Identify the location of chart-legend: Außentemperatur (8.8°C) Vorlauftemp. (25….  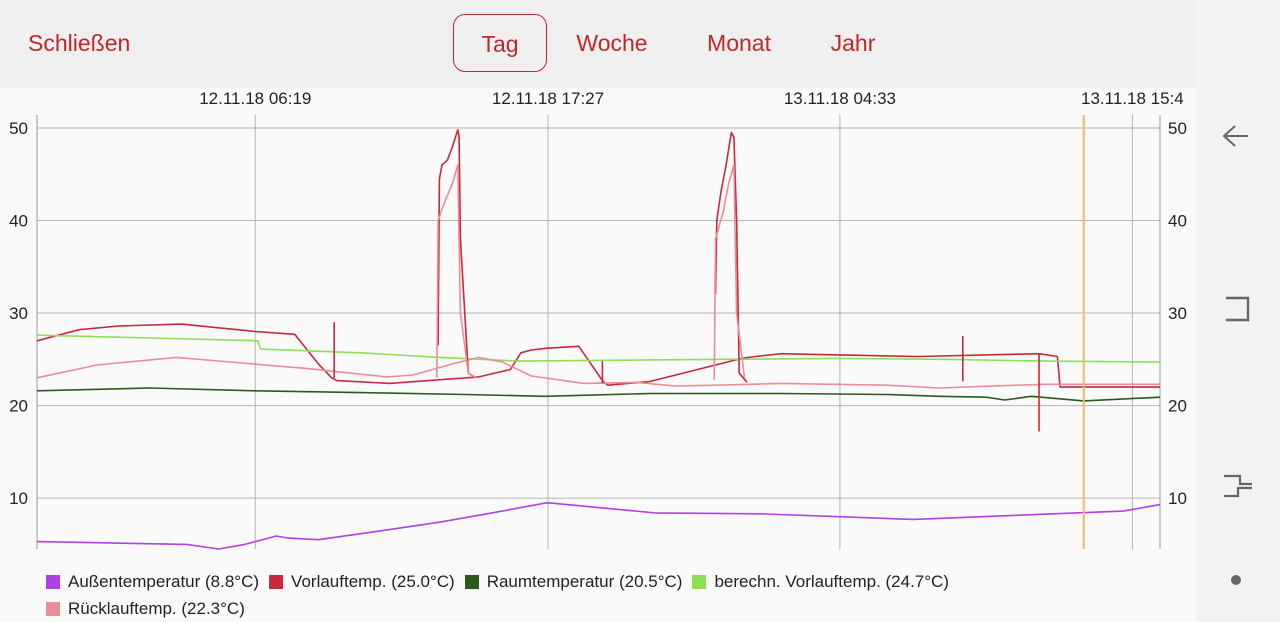
(616, 595).